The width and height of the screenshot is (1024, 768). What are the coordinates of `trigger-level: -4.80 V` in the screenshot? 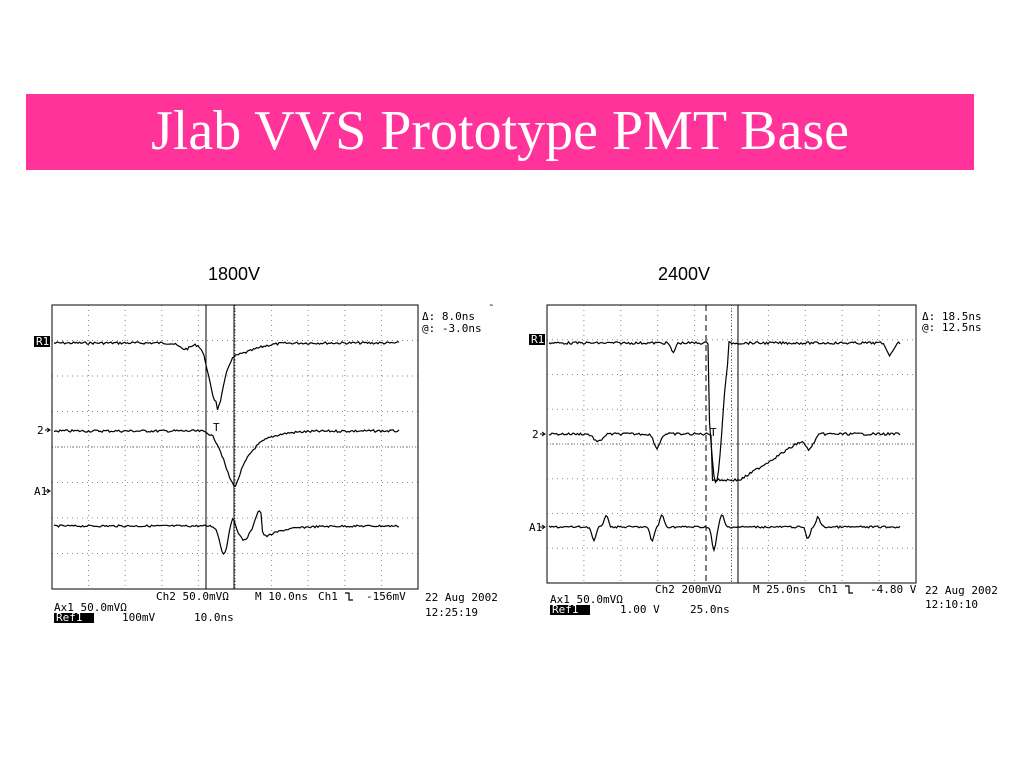 It's located at (893, 589).